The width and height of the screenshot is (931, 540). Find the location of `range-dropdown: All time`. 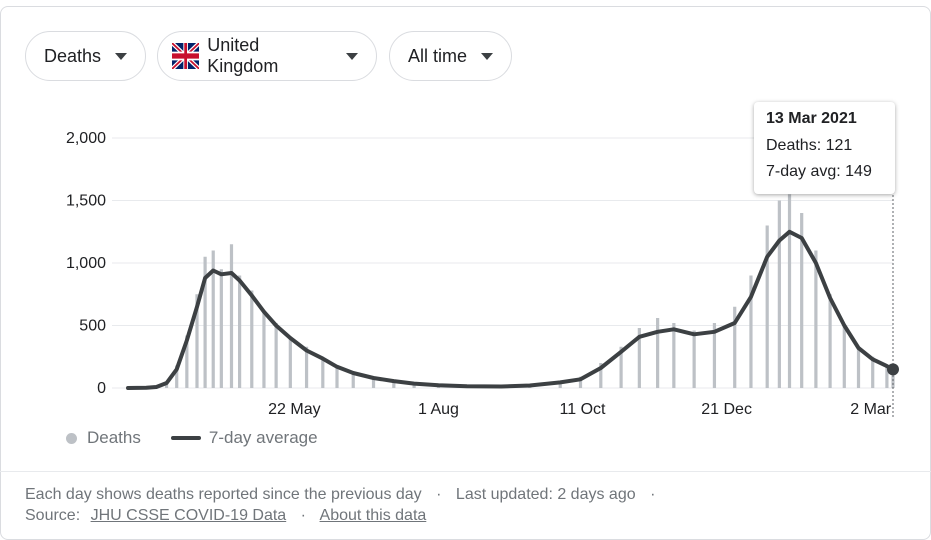

range-dropdown: All time is located at coordinates (450, 56).